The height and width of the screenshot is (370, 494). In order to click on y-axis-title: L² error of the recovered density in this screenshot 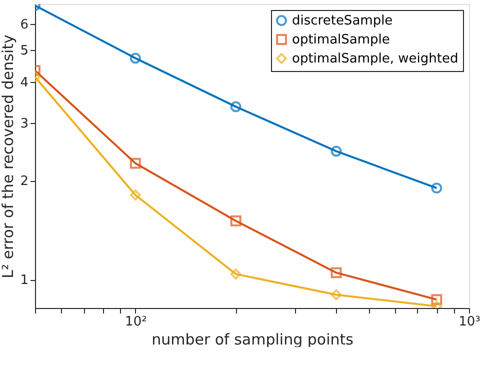, I will do `click(9, 156)`.